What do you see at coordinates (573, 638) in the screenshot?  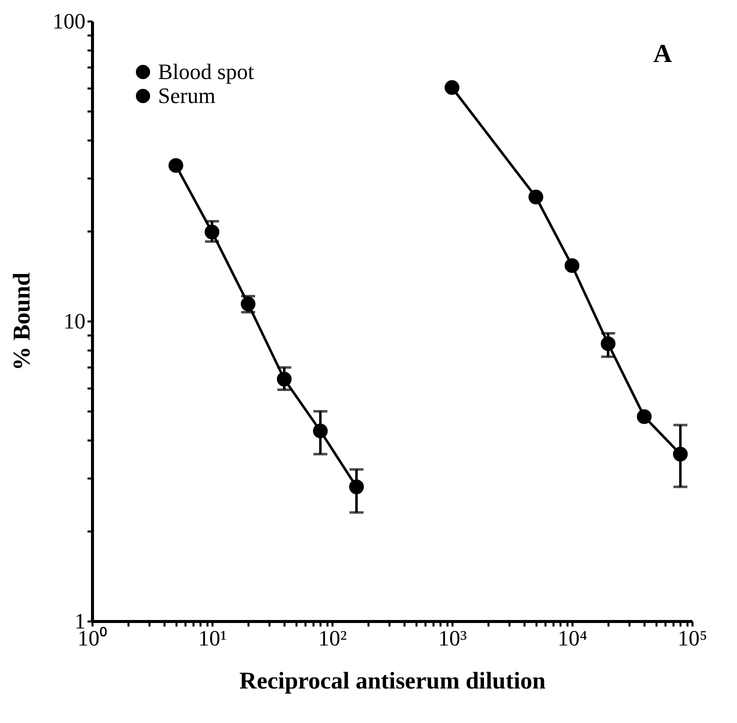 I see `x-tick-label: 10⁴` at bounding box center [573, 638].